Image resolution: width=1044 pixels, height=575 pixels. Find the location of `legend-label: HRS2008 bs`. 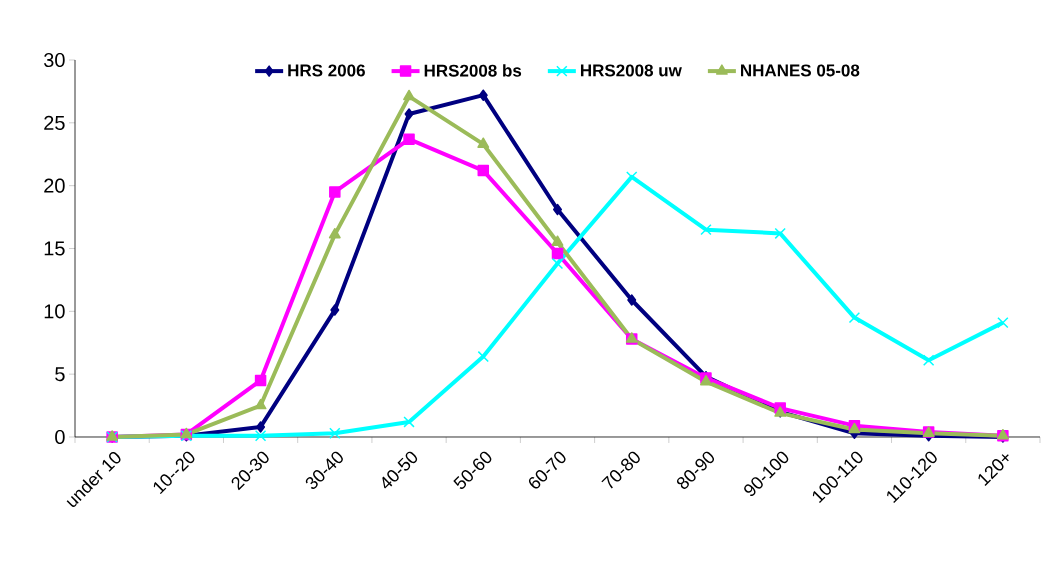

legend-label: HRS2008 bs is located at coordinates (473, 70).